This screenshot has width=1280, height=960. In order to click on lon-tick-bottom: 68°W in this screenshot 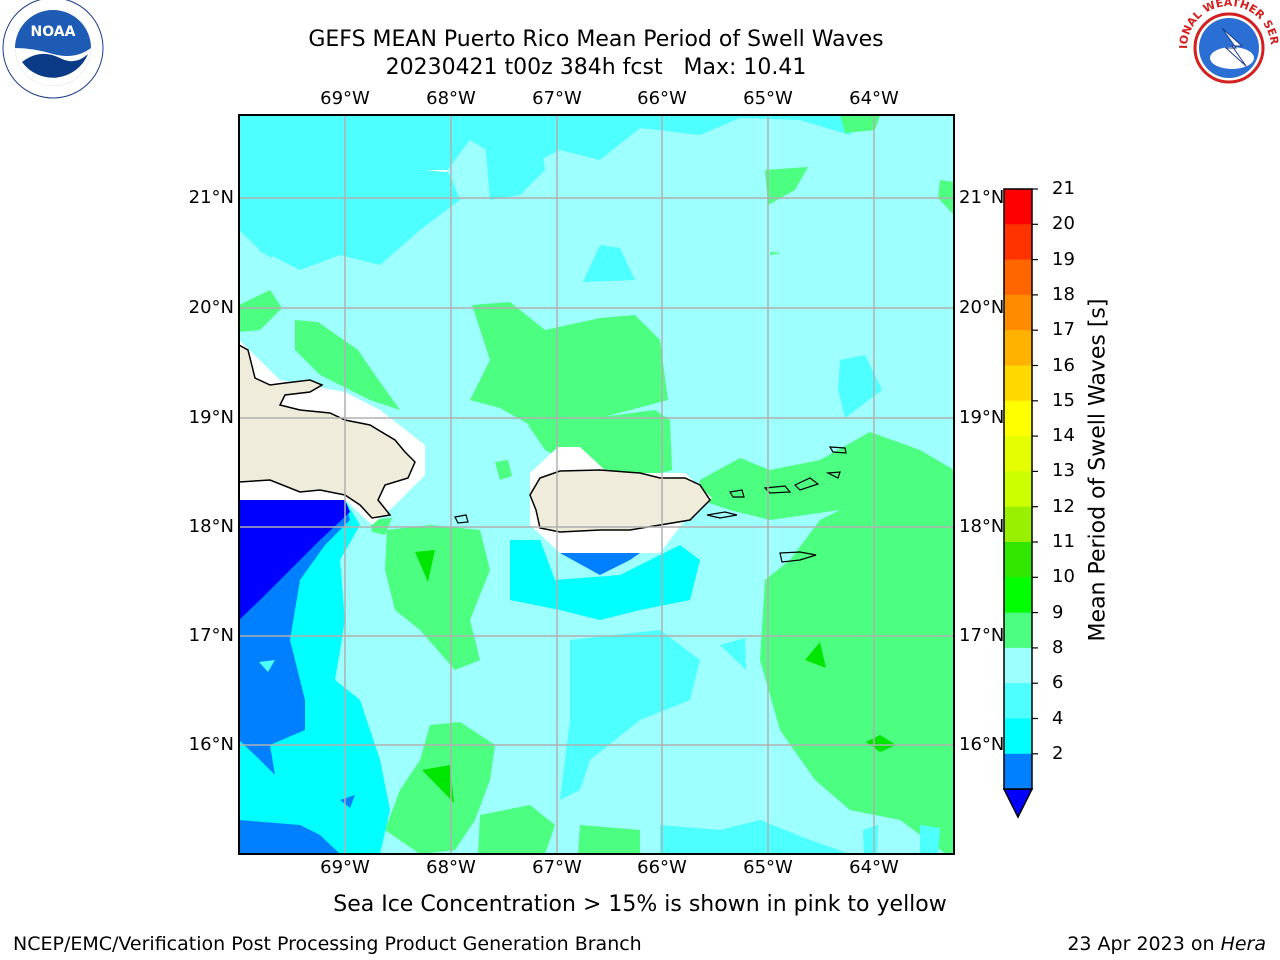, I will do `click(451, 867)`.